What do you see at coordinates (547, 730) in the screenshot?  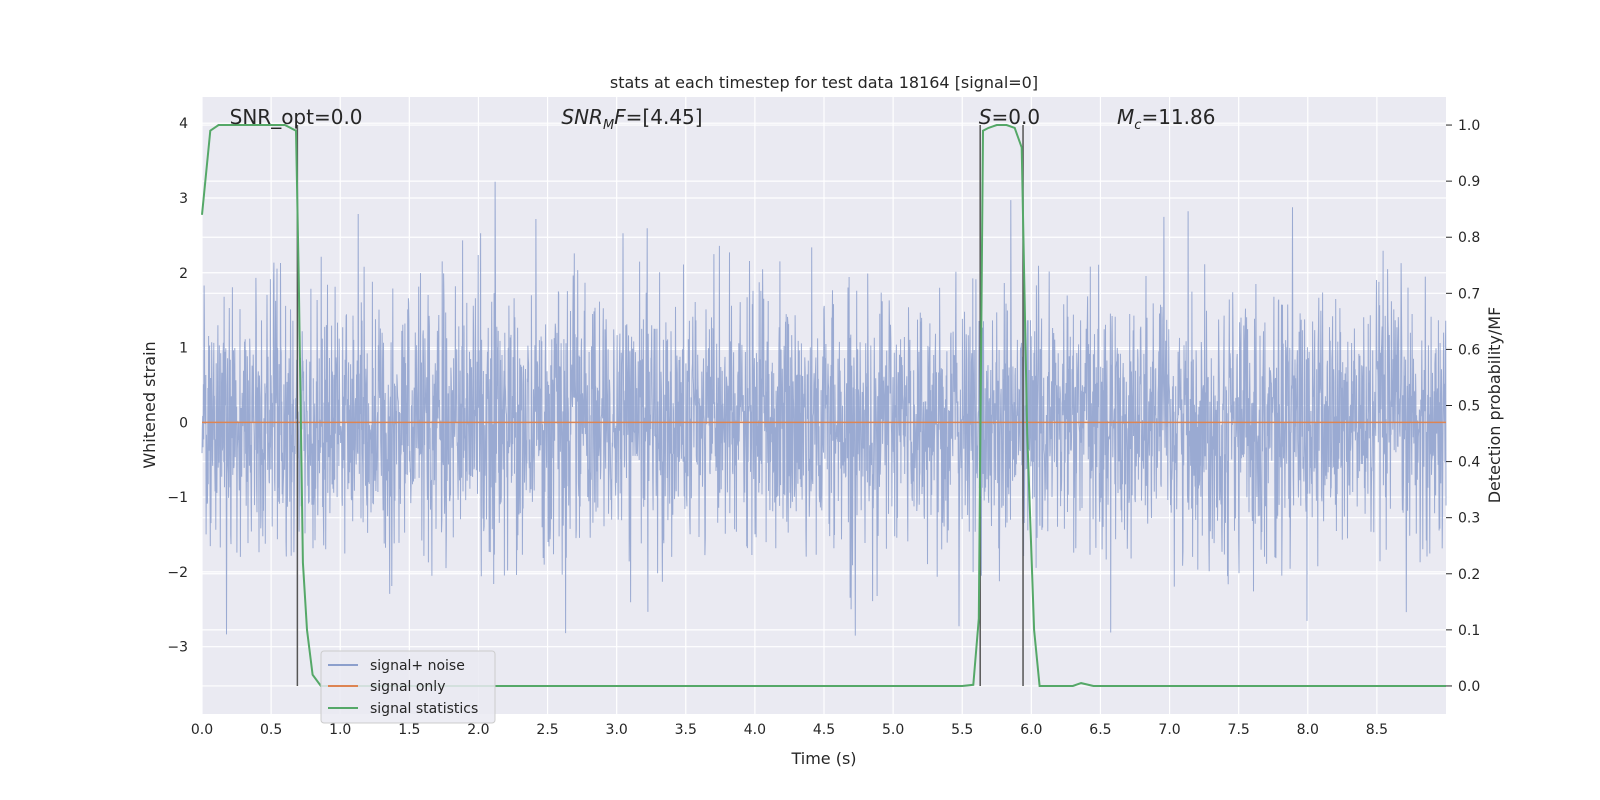 I see `x-tick-label: 2.5` at bounding box center [547, 730].